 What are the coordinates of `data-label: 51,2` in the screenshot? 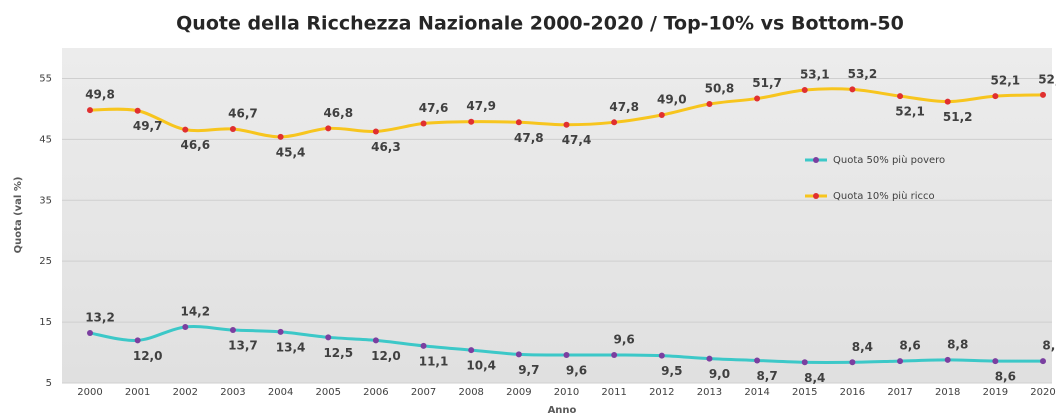 It's located at (958, 117).